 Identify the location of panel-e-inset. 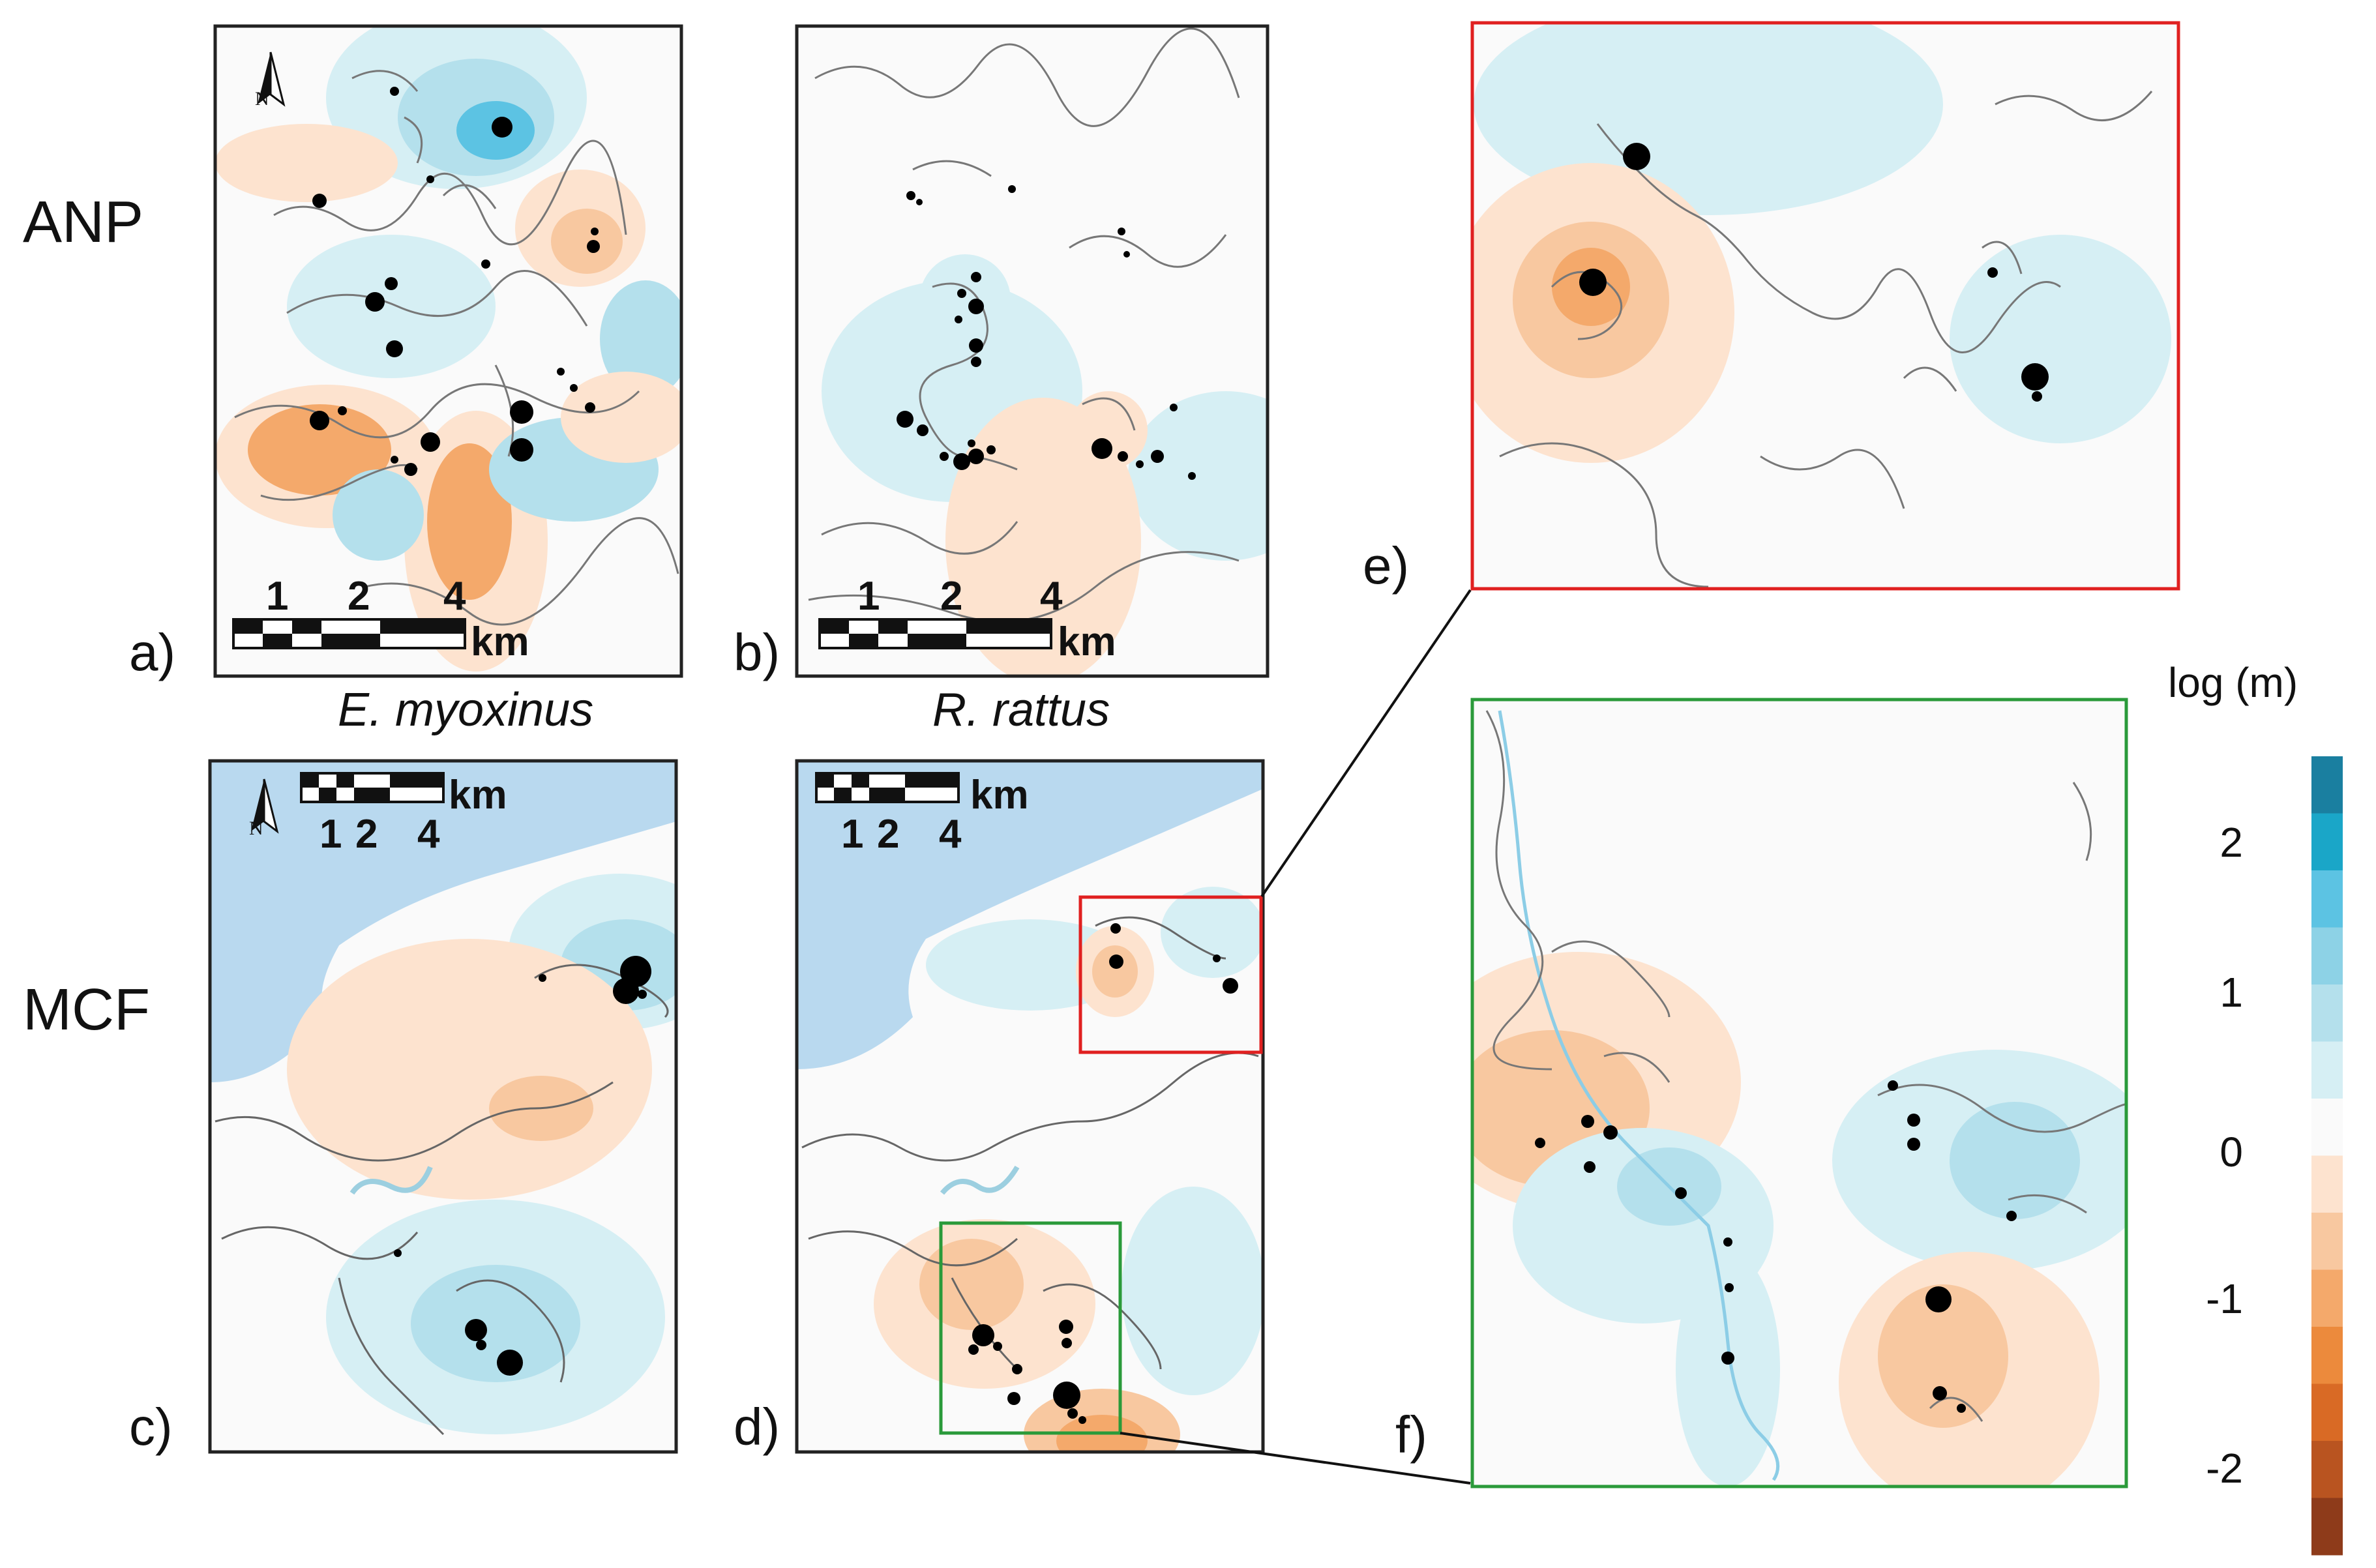
(1825, 306).